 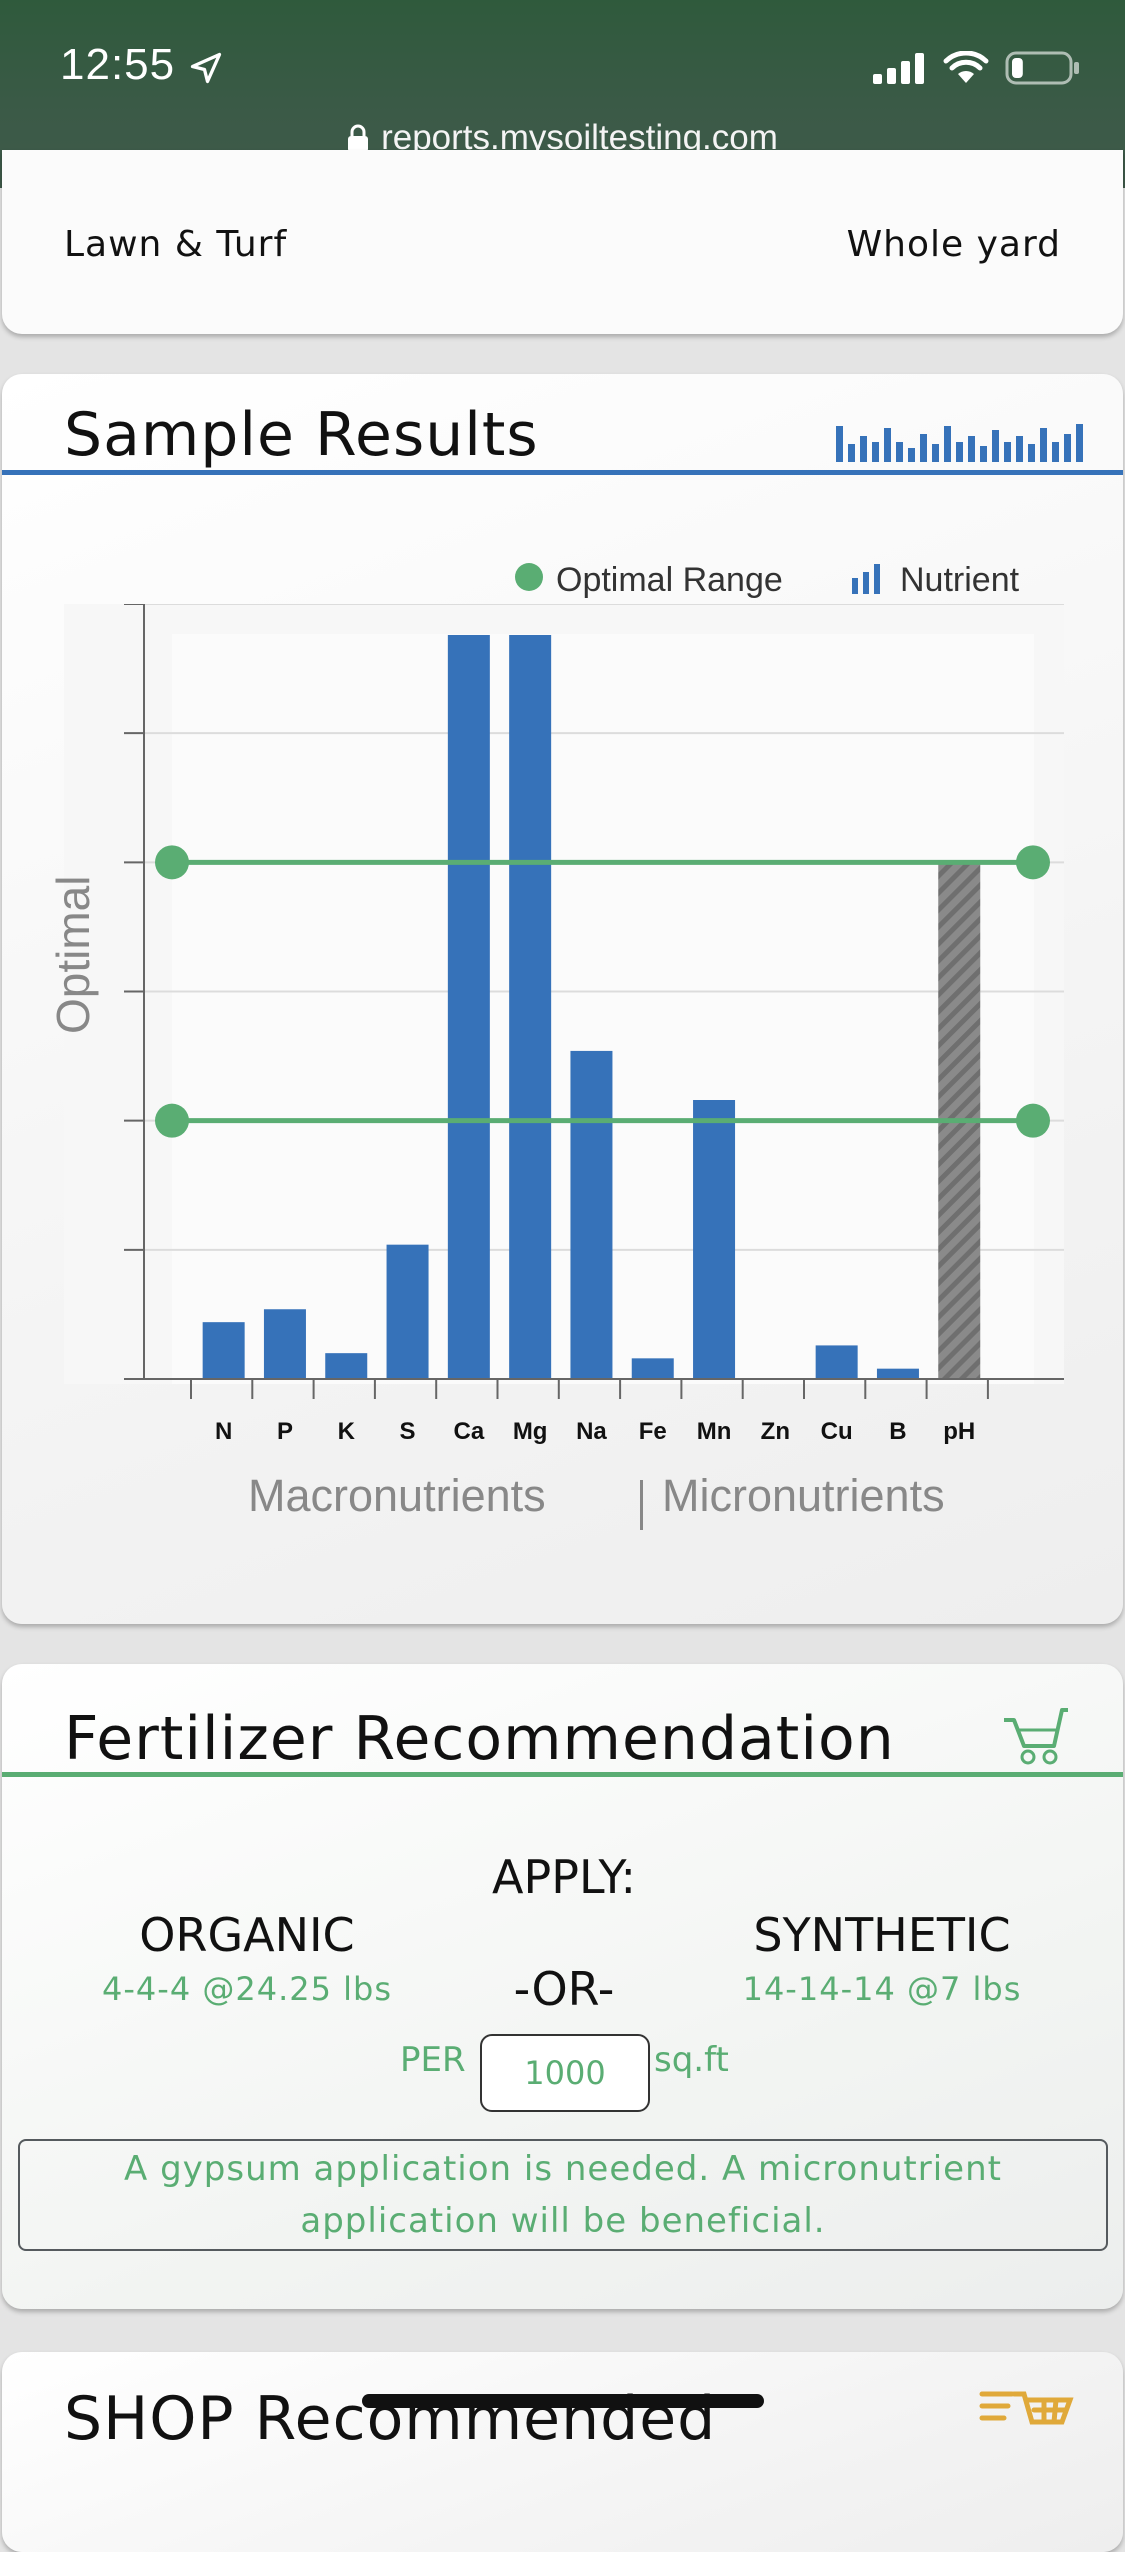 What do you see at coordinates (562, 1774) in the screenshot?
I see `fertilizer-title-divider` at bounding box center [562, 1774].